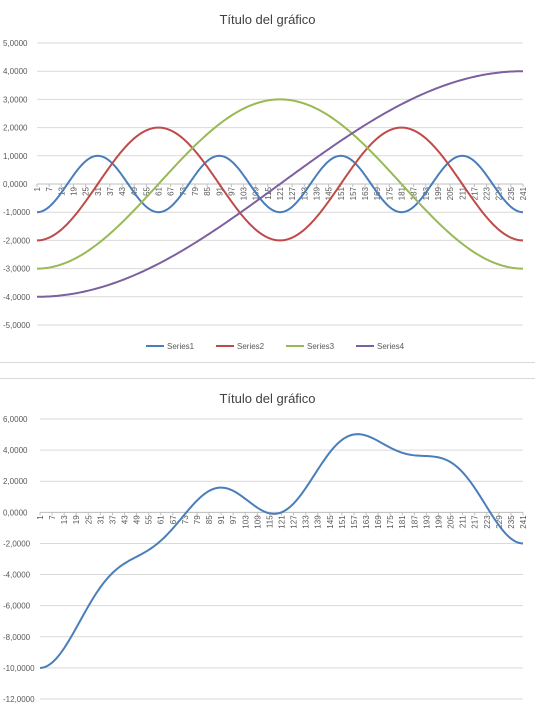 The height and width of the screenshot is (709, 535). Describe the element at coordinates (19, 668) in the screenshot. I see `y-tick-label: -10,0000` at that location.